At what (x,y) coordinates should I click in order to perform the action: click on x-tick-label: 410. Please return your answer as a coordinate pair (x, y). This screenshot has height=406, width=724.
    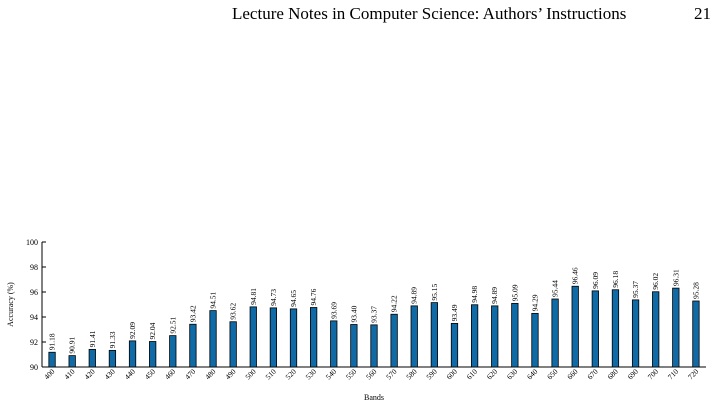
    Looking at the image, I should click on (69, 374).